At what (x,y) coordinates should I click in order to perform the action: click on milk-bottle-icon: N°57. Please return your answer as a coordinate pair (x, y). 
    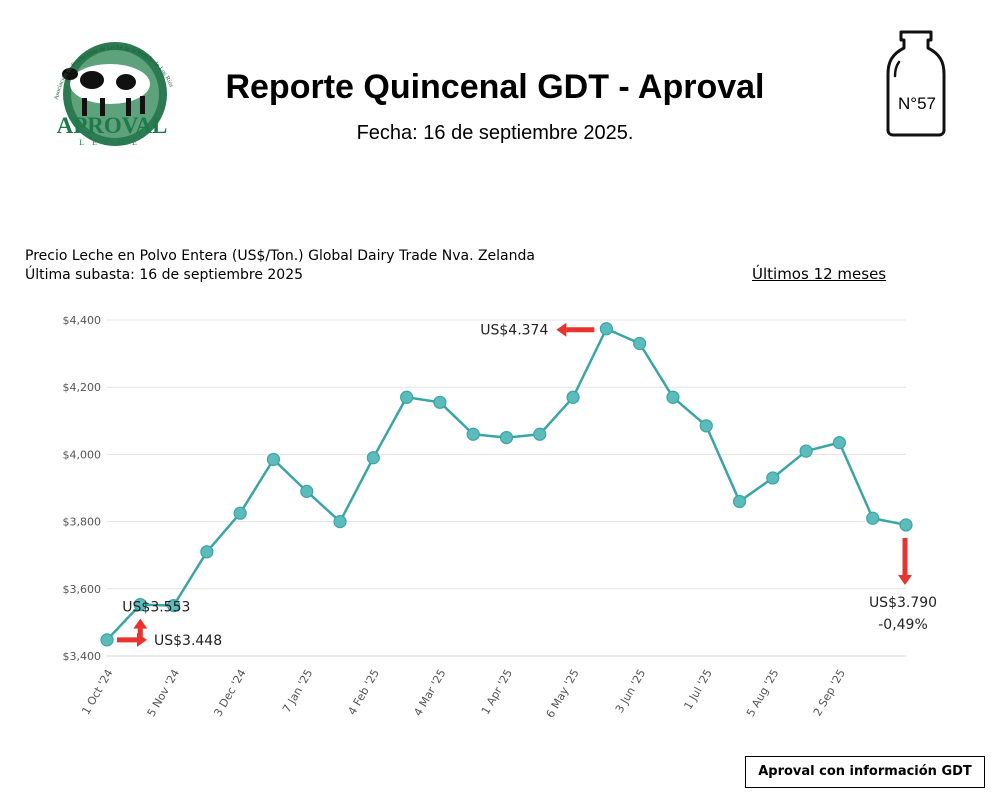
    Looking at the image, I should click on (916, 83).